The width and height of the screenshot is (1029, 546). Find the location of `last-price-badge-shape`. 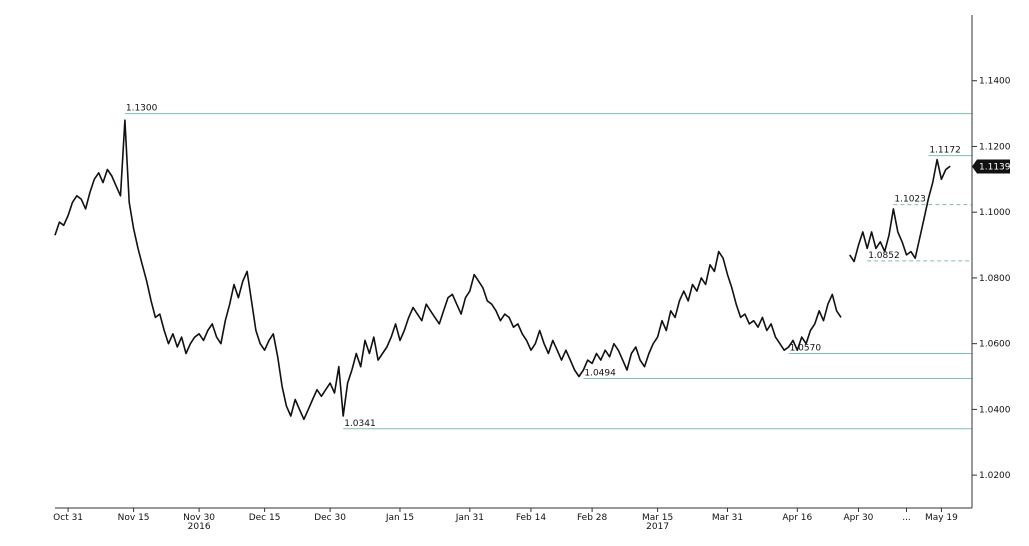

last-price-badge-shape is located at coordinates (991, 166).